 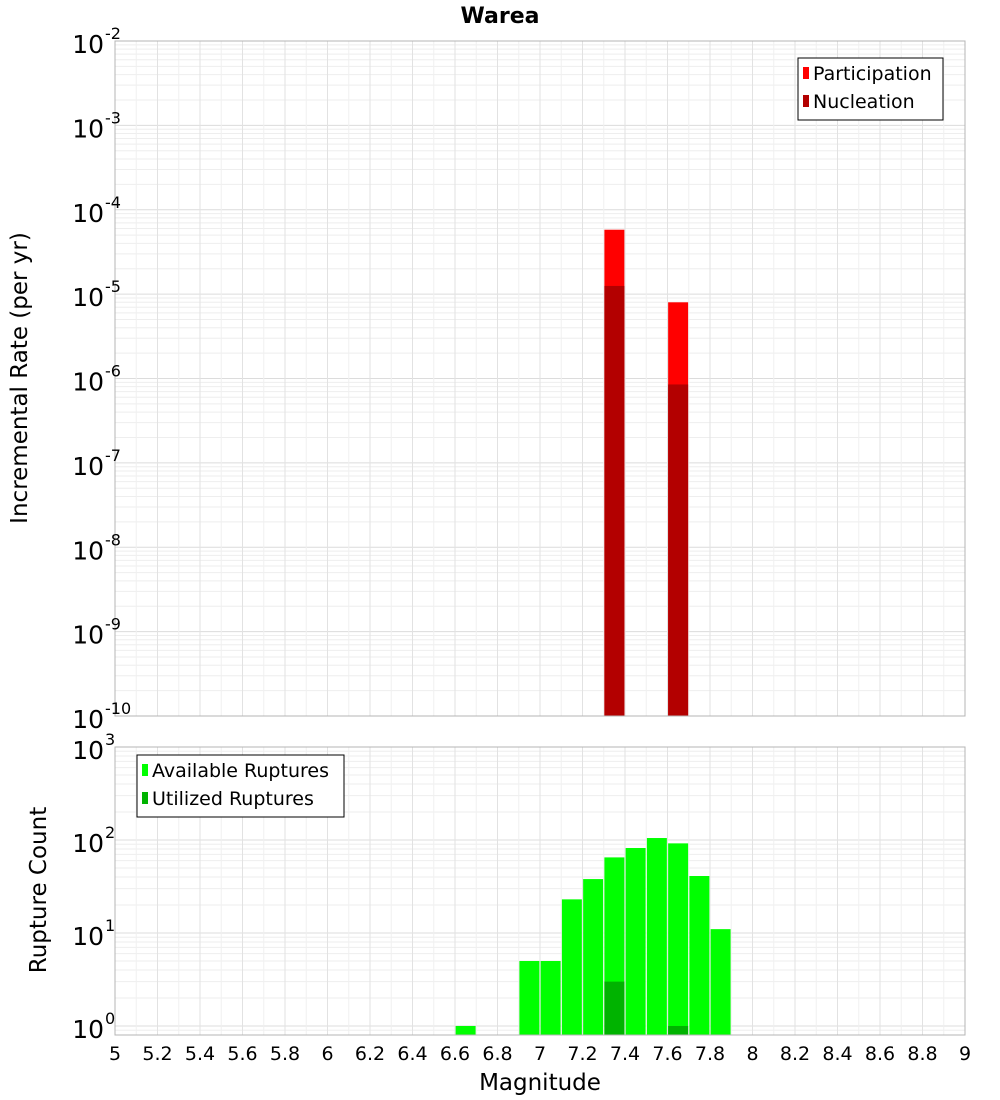 I want to click on x-tick-label: 6.8, so click(x=497, y=1054).